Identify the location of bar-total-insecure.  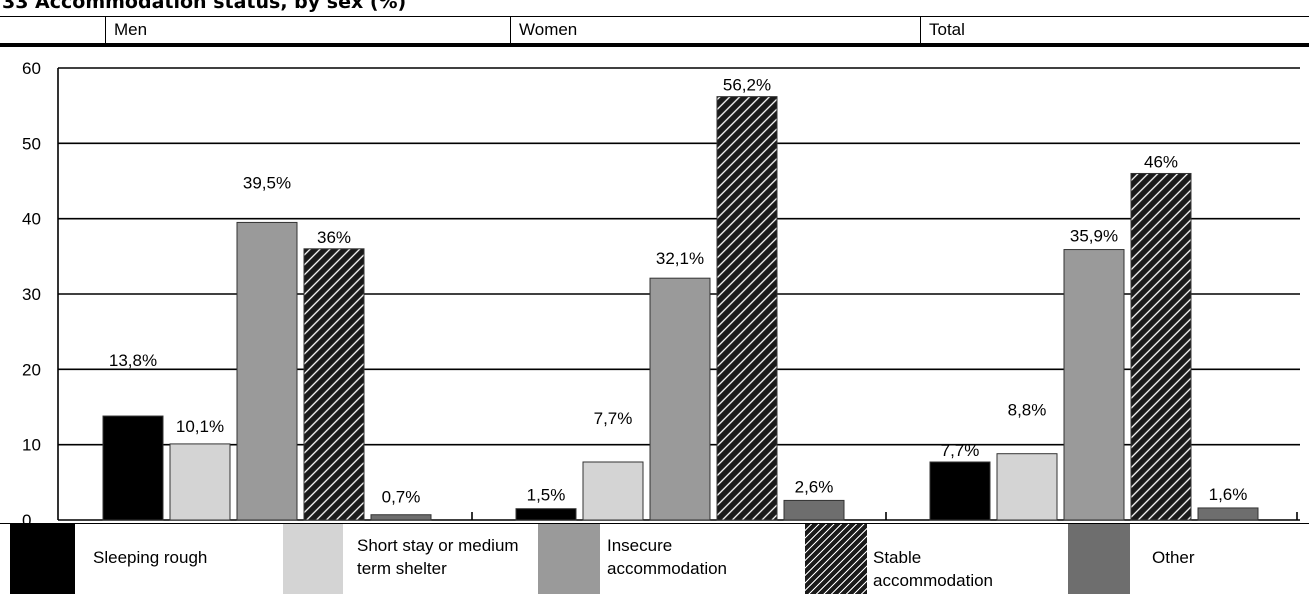
(1094, 385).